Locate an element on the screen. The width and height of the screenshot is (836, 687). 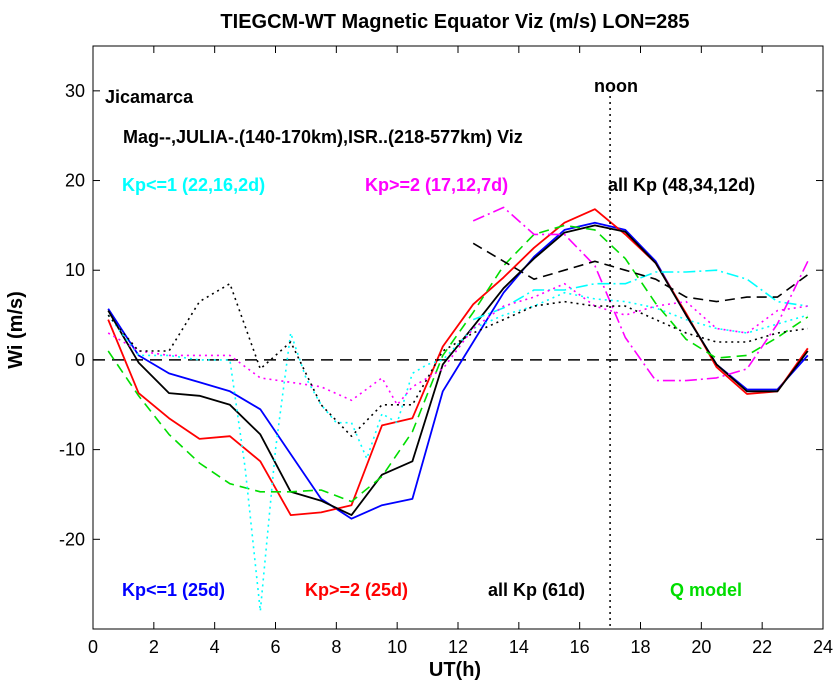
x-tick-label: 6 is located at coordinates (275, 647).